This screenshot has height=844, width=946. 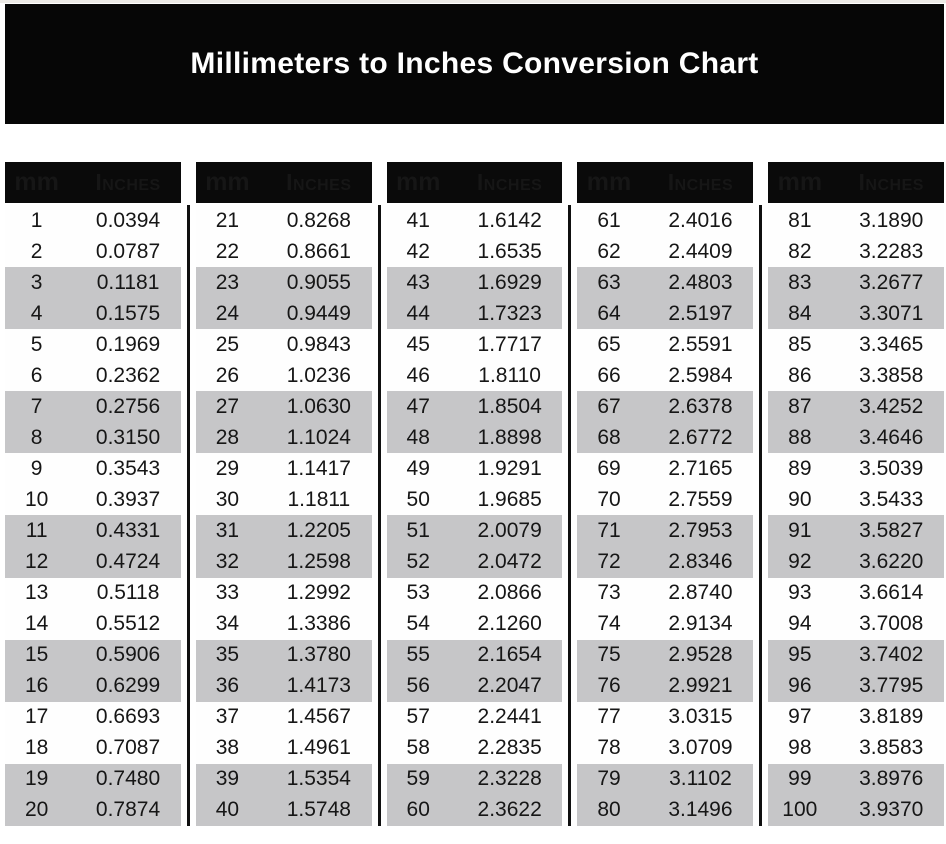 I want to click on inches-value: 2.8346, so click(x=700, y=562).